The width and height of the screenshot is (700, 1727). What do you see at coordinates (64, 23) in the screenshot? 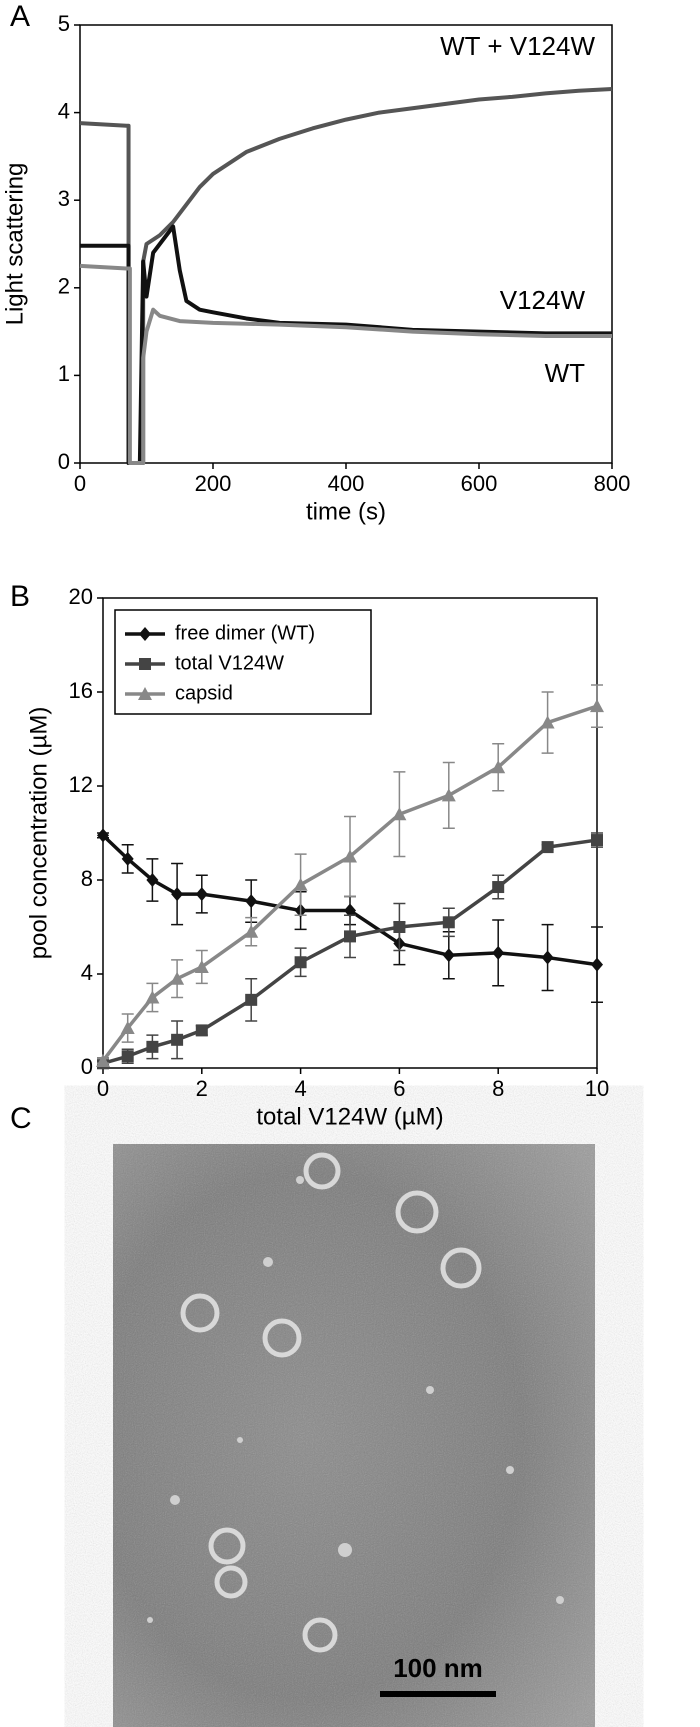
I see `y-tick-label: 5` at bounding box center [64, 23].